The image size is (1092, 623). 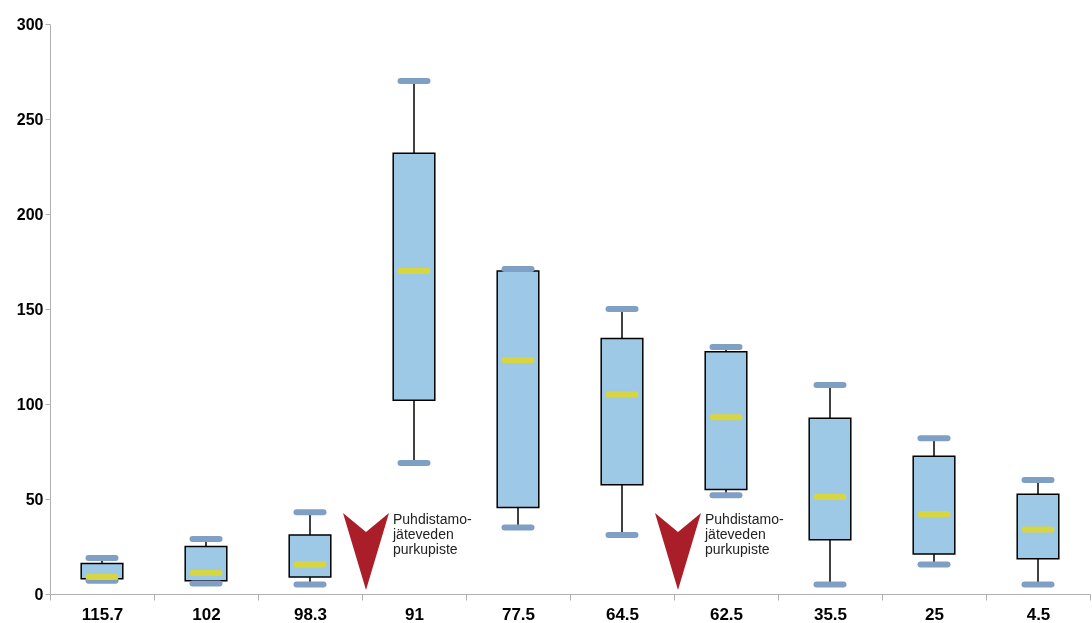 I want to click on x-tick-label: 62.5, so click(x=726, y=613).